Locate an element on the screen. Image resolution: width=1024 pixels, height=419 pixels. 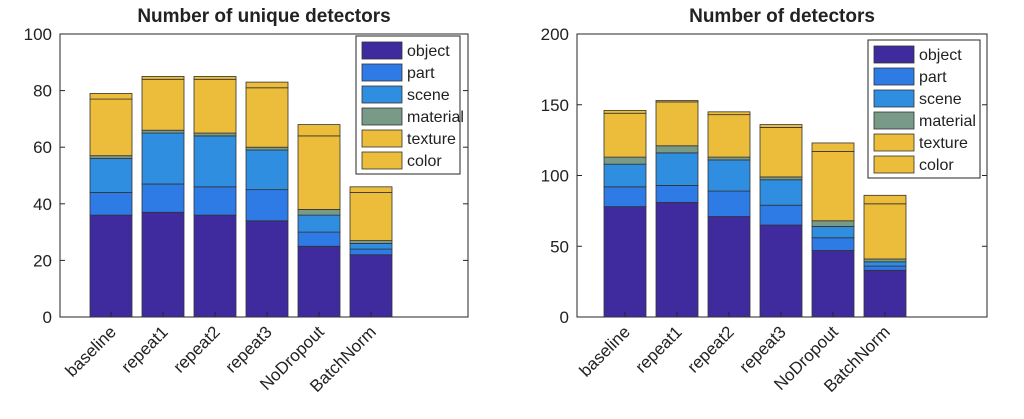
x-tick-label: repeat1 is located at coordinates (145, 349).